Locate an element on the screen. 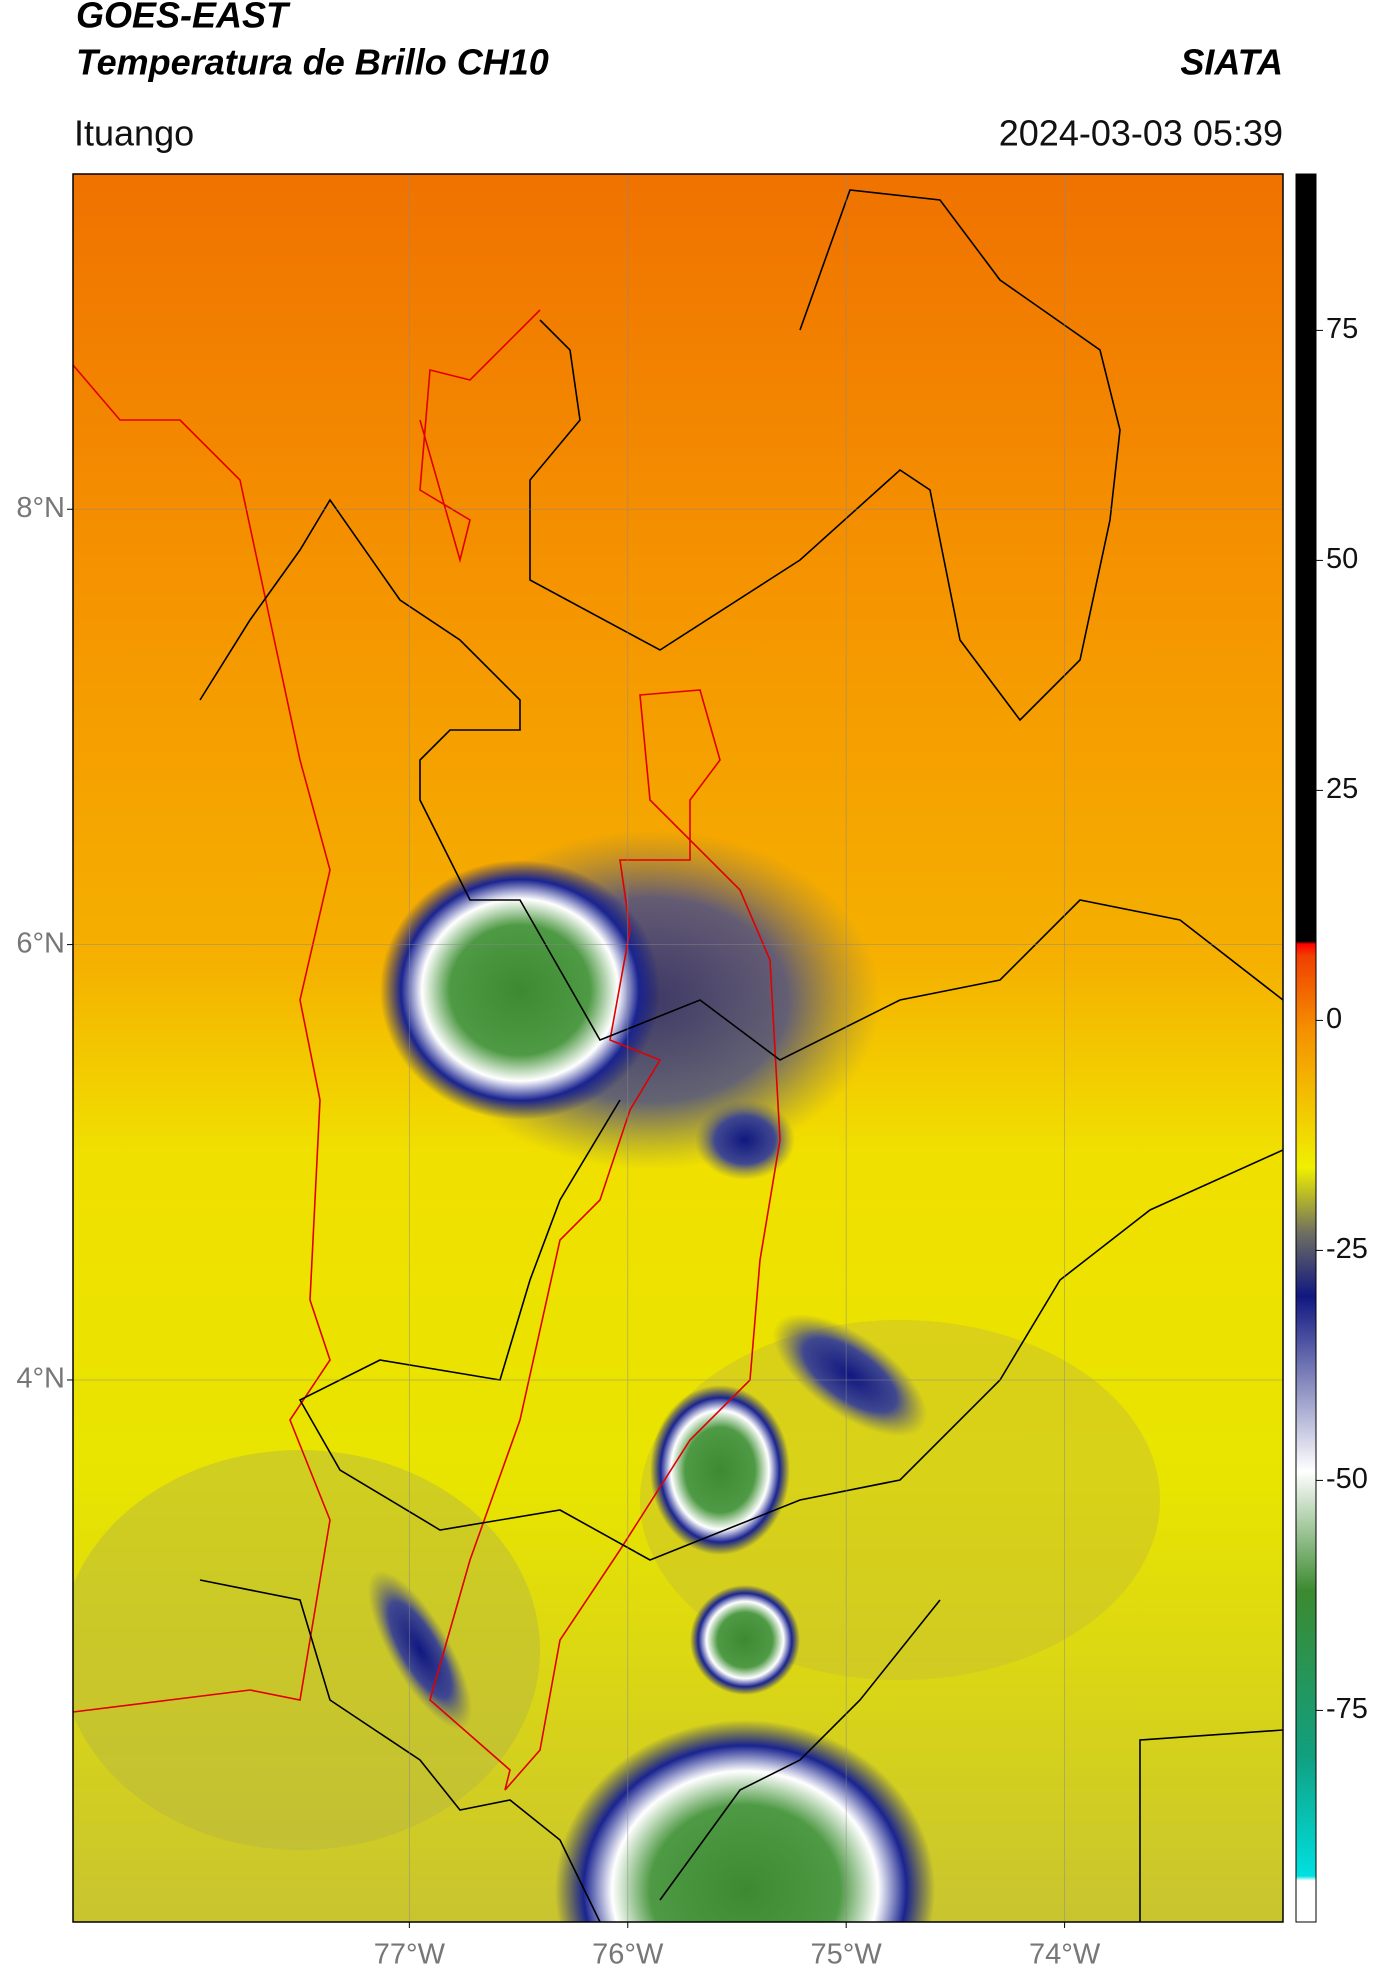  colorbar is located at coordinates (1306, 1048).